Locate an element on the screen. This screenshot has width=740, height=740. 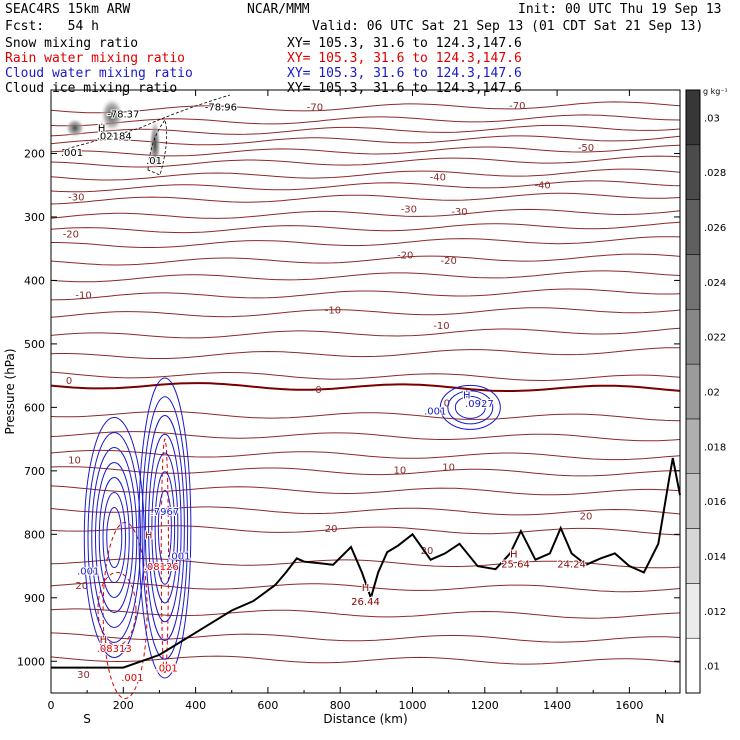
contour-label: .0927 is located at coordinates (479, 404).